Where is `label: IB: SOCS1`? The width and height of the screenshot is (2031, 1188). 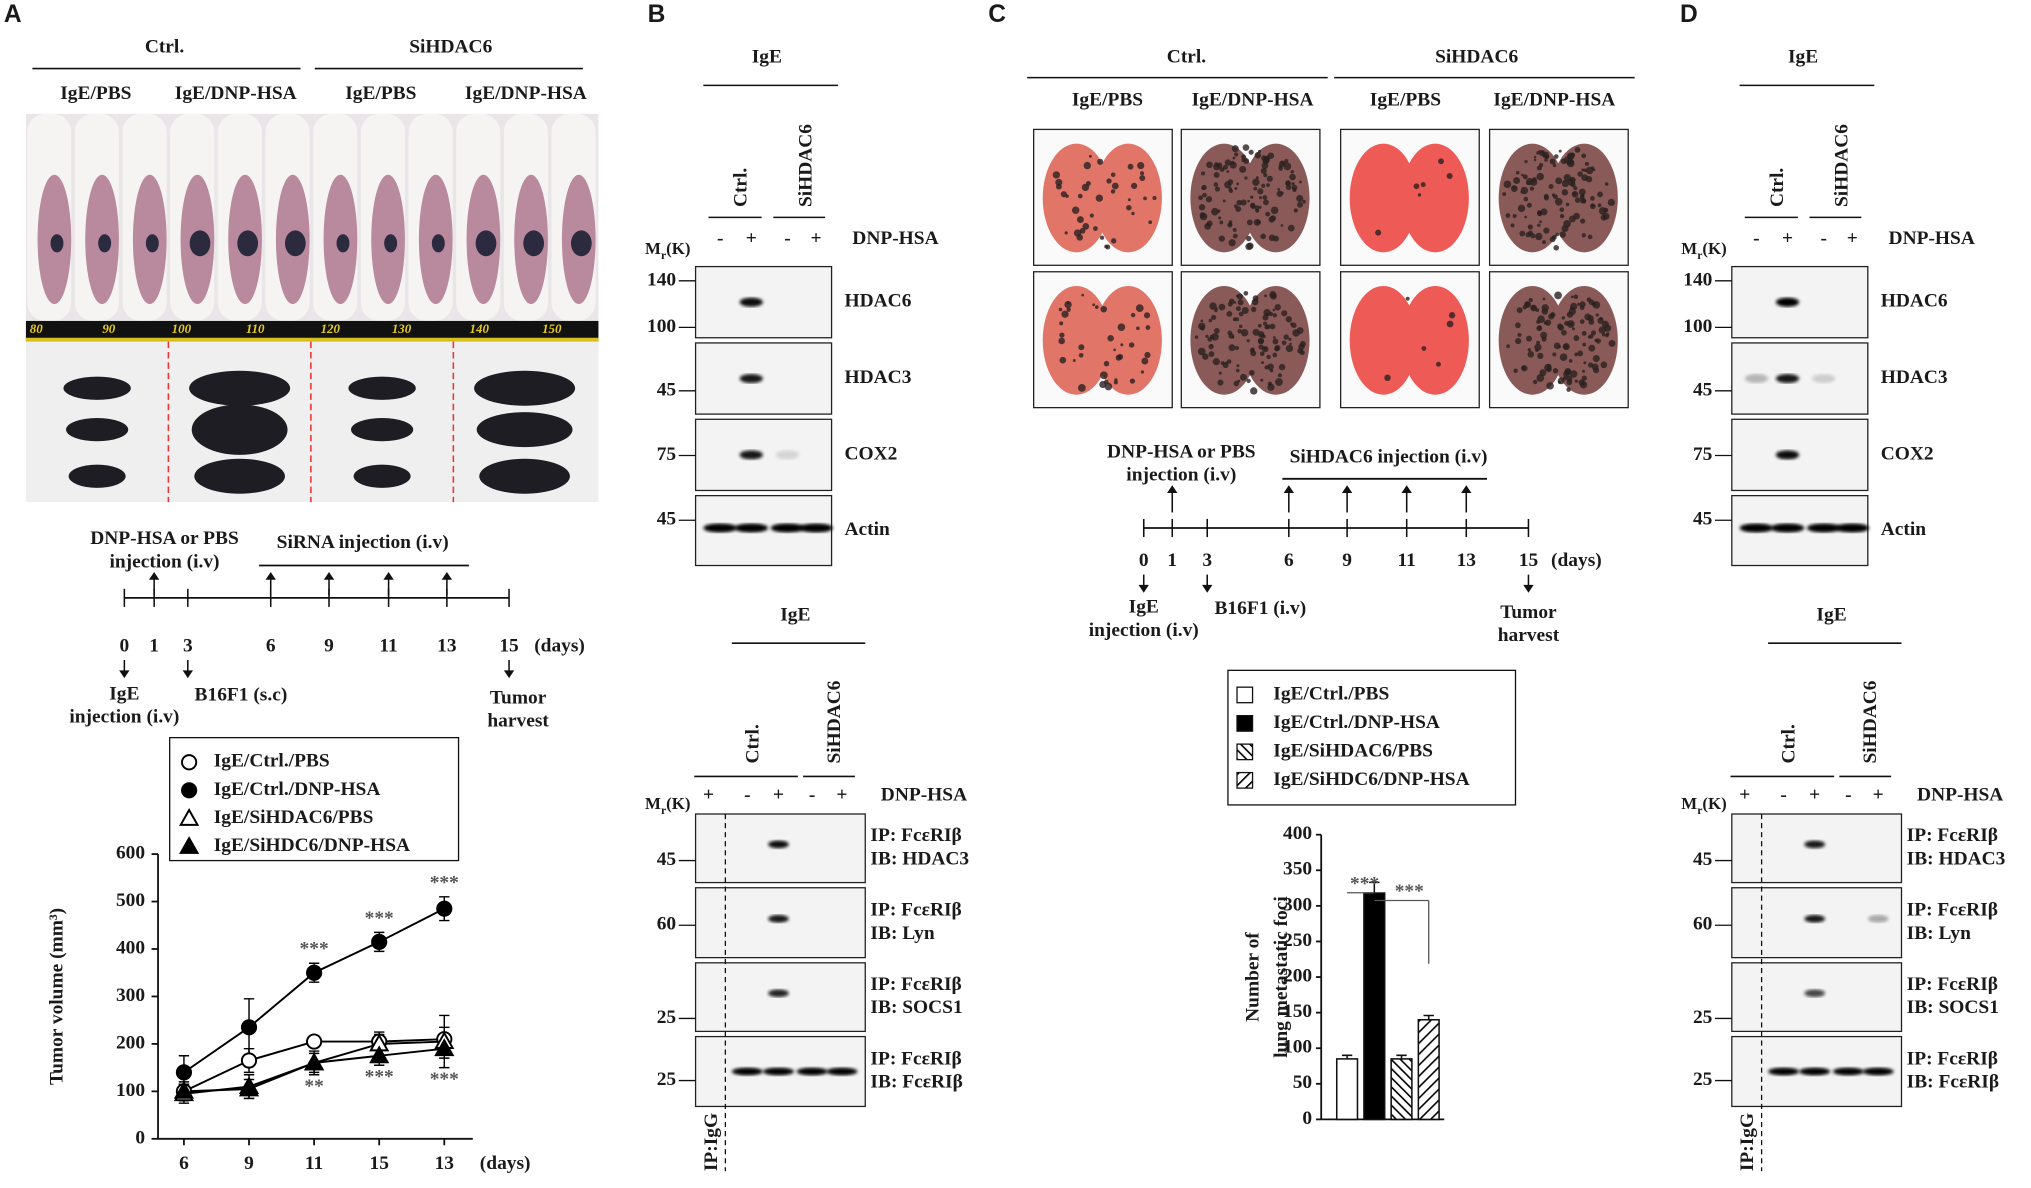
label: IB: SOCS1 is located at coordinates (1953, 1007).